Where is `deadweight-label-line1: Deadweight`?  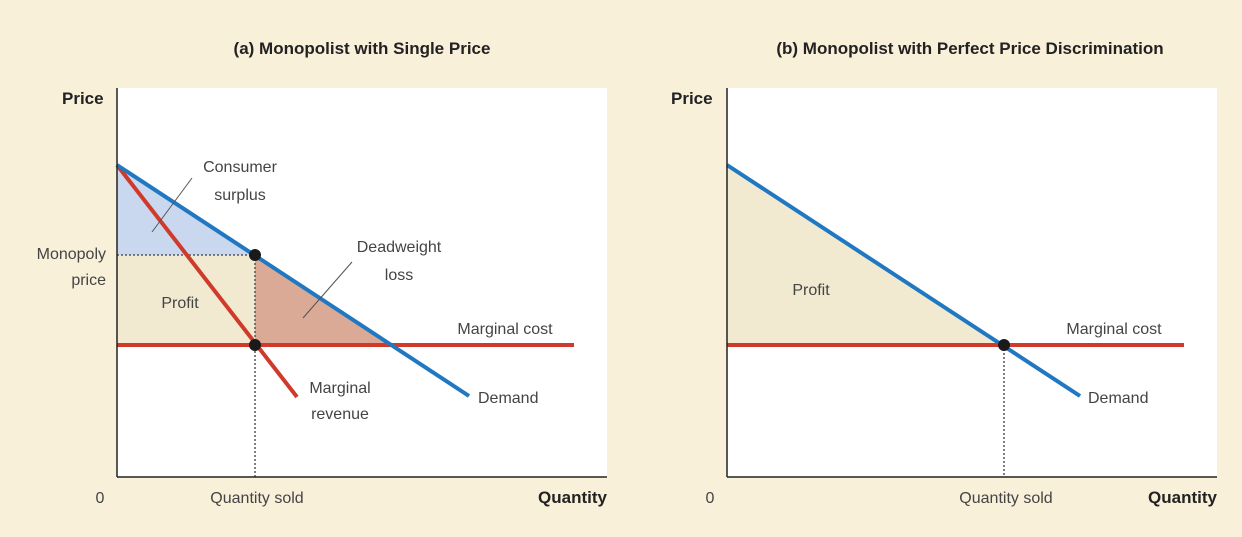 deadweight-label-line1: Deadweight is located at coordinates (399, 247).